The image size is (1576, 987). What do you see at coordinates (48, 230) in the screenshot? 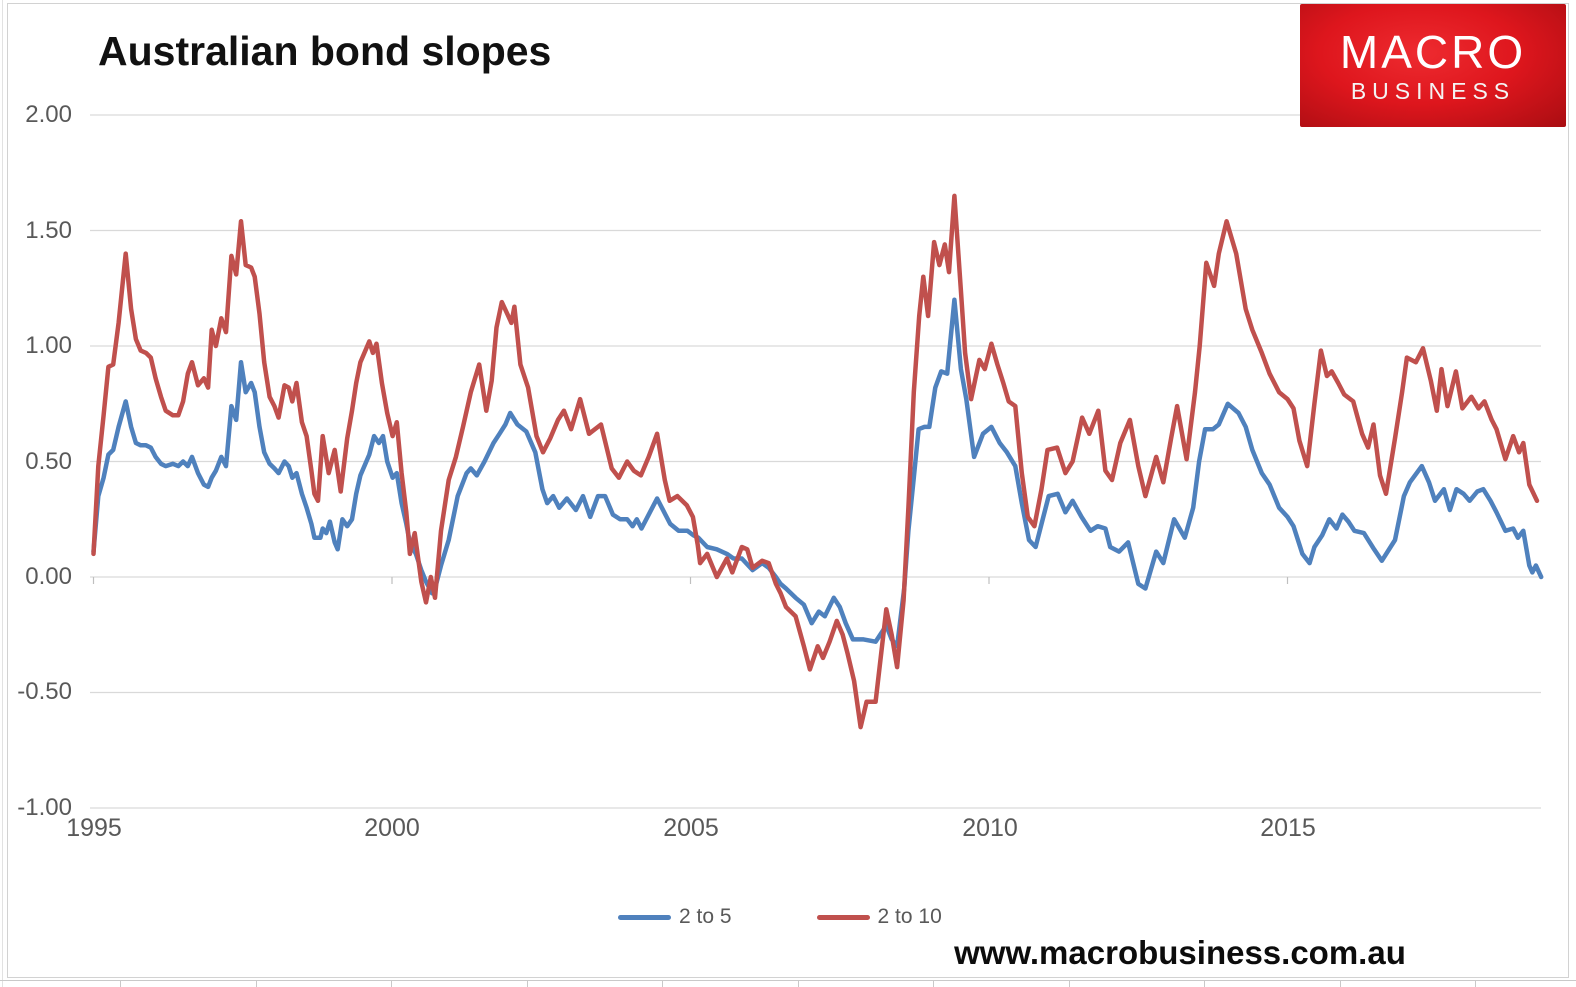
I see `y-axis-label: 1.50` at bounding box center [48, 230].